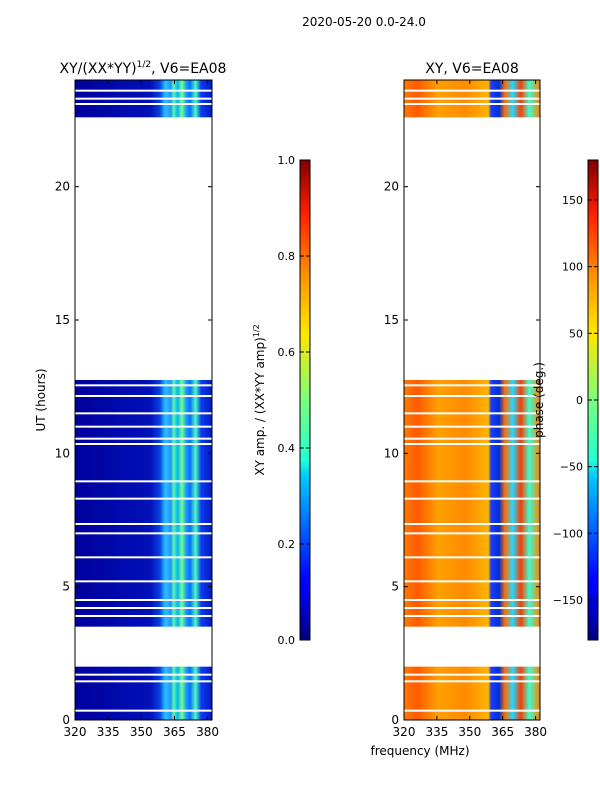 This screenshot has width=600, height=800. What do you see at coordinates (579, 400) in the screenshot?
I see `colorbar-tick-label: 0` at bounding box center [579, 400].